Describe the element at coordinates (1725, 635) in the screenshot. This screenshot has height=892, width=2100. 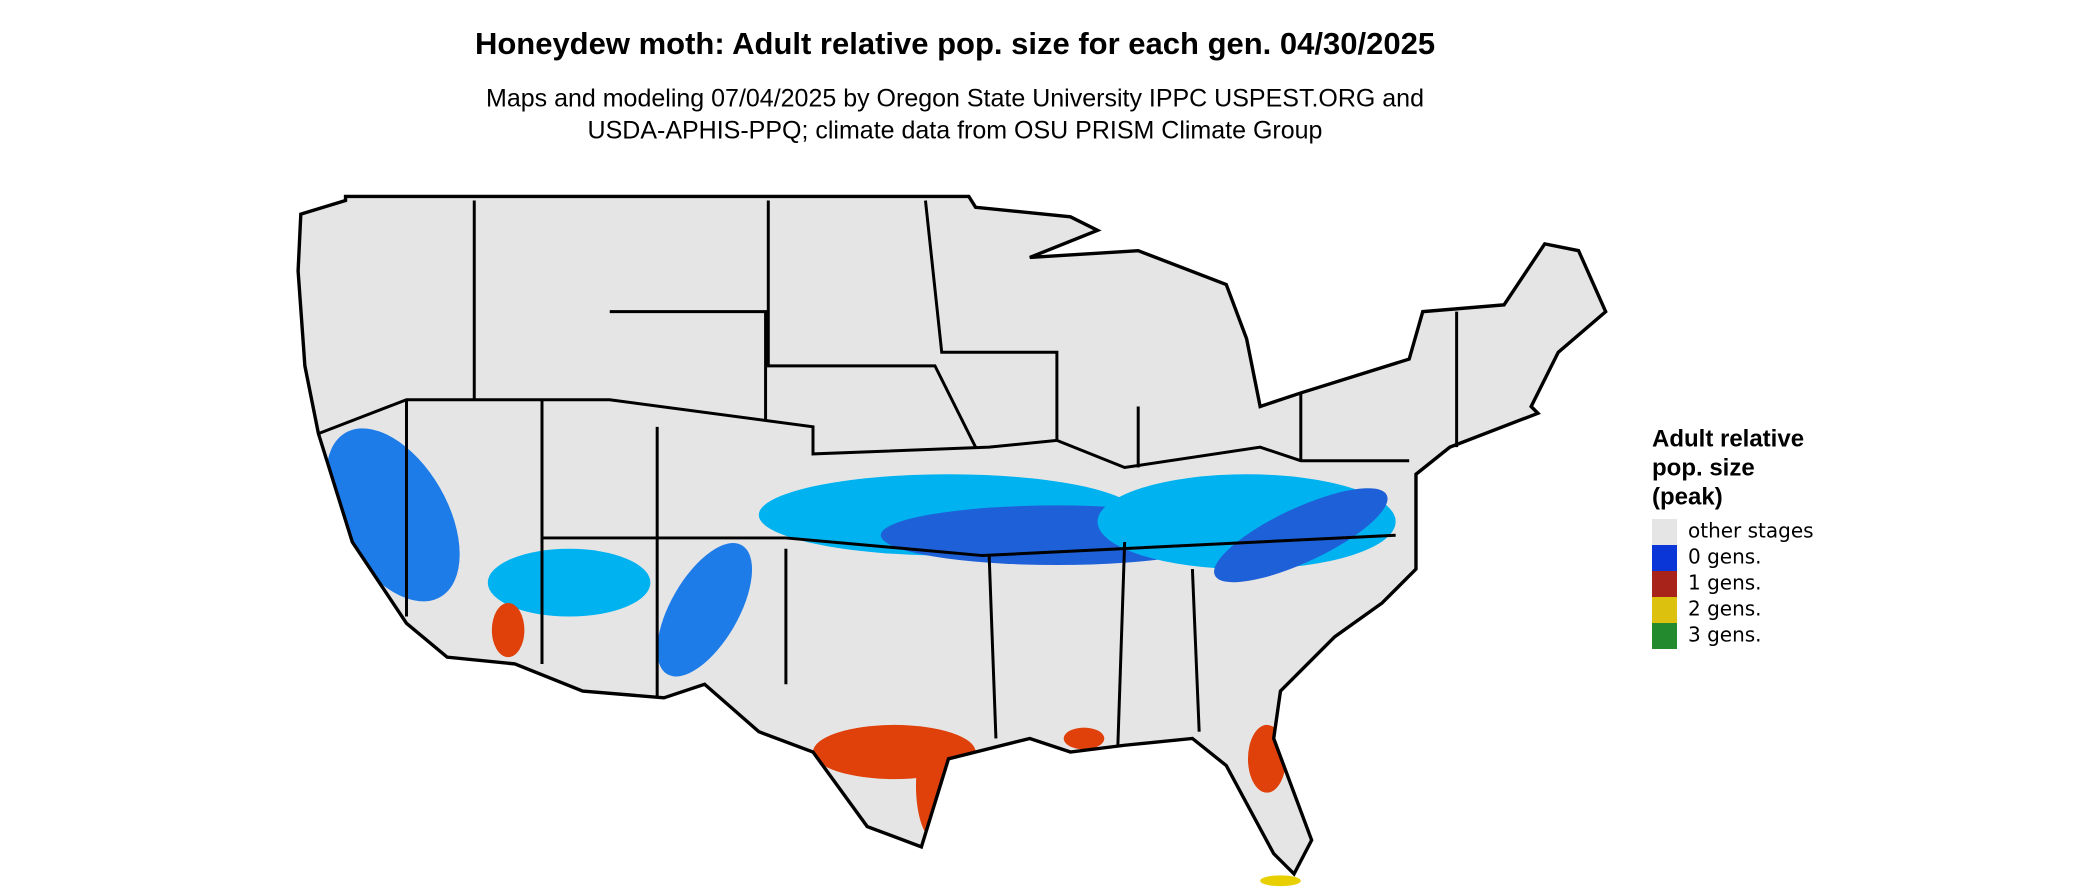
I see `legend-label: 3 gens.` at that location.